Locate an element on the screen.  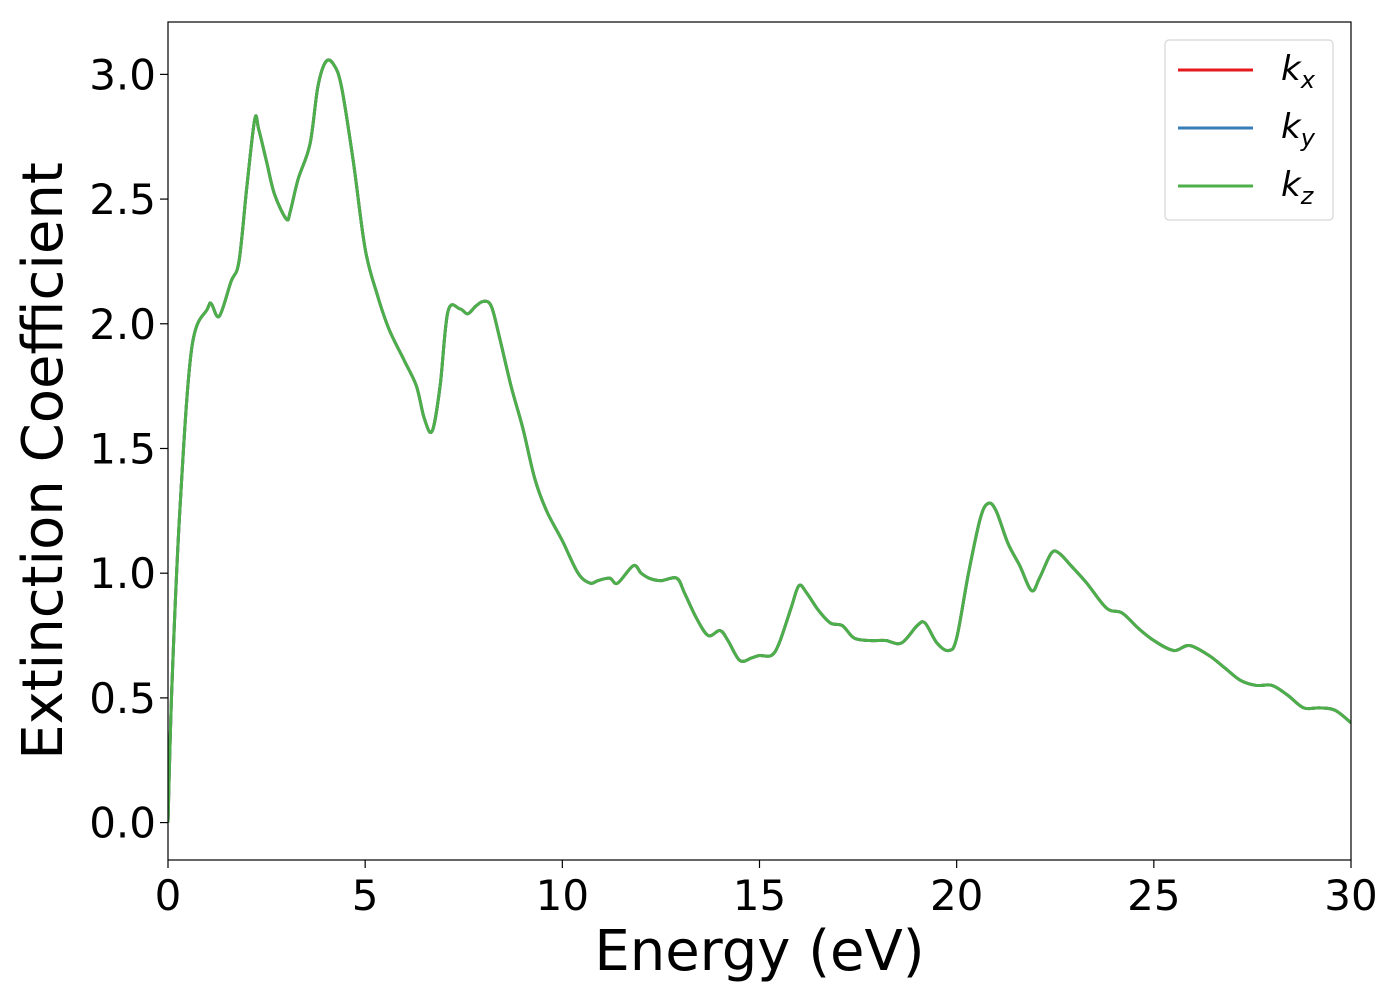
x-tick-label: 30 is located at coordinates (1350, 895).